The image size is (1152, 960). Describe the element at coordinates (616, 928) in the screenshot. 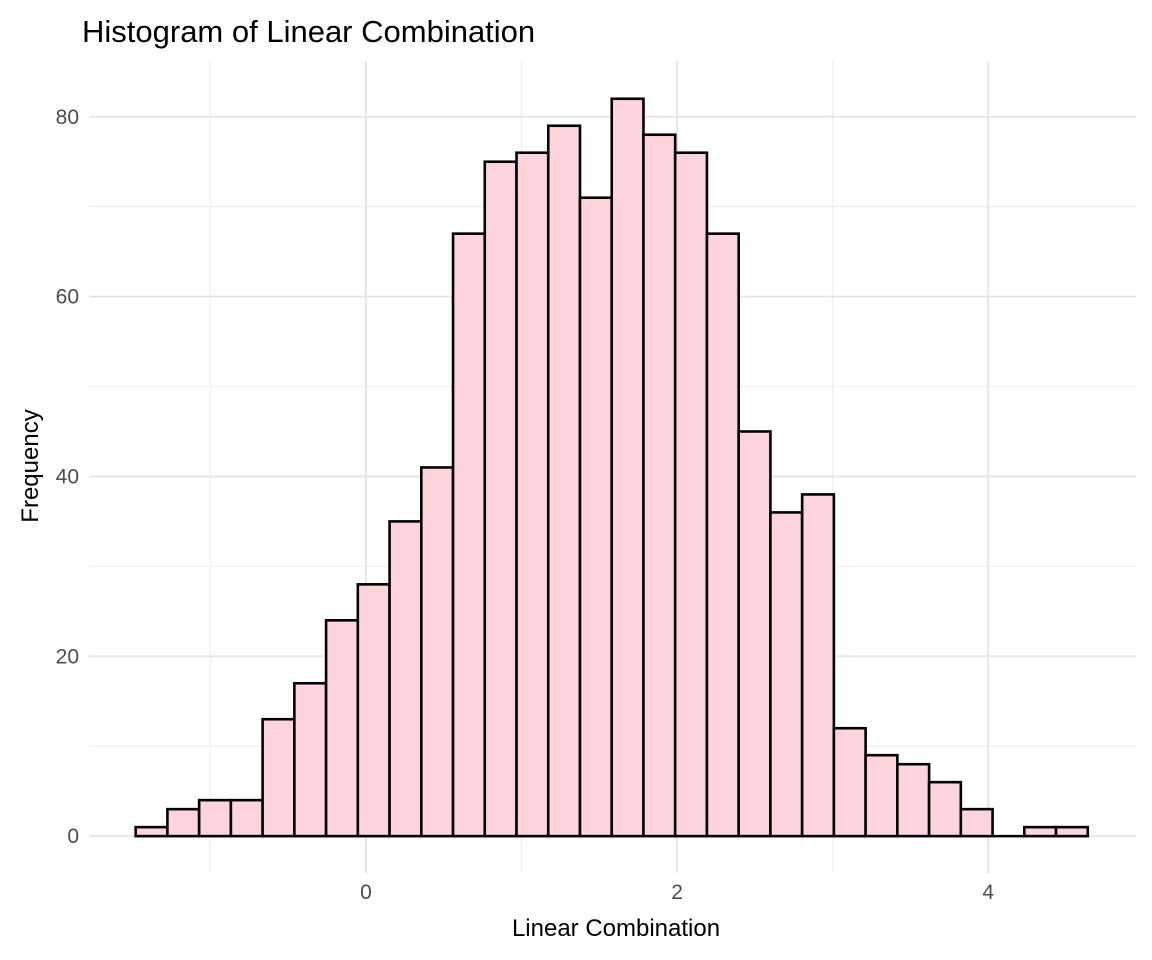

I see `x-axis-title: Linear Combination` at that location.